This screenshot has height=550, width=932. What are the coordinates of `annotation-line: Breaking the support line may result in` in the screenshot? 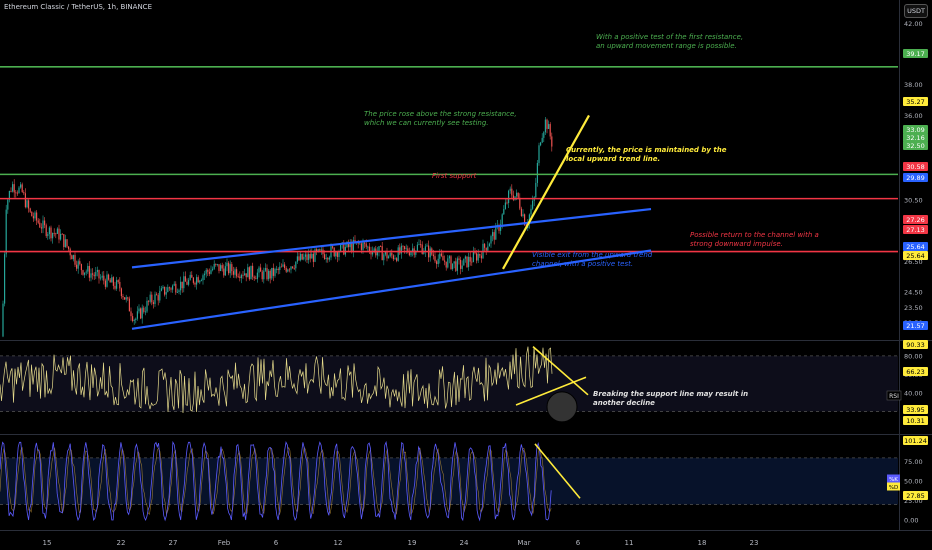 It's located at (671, 394).